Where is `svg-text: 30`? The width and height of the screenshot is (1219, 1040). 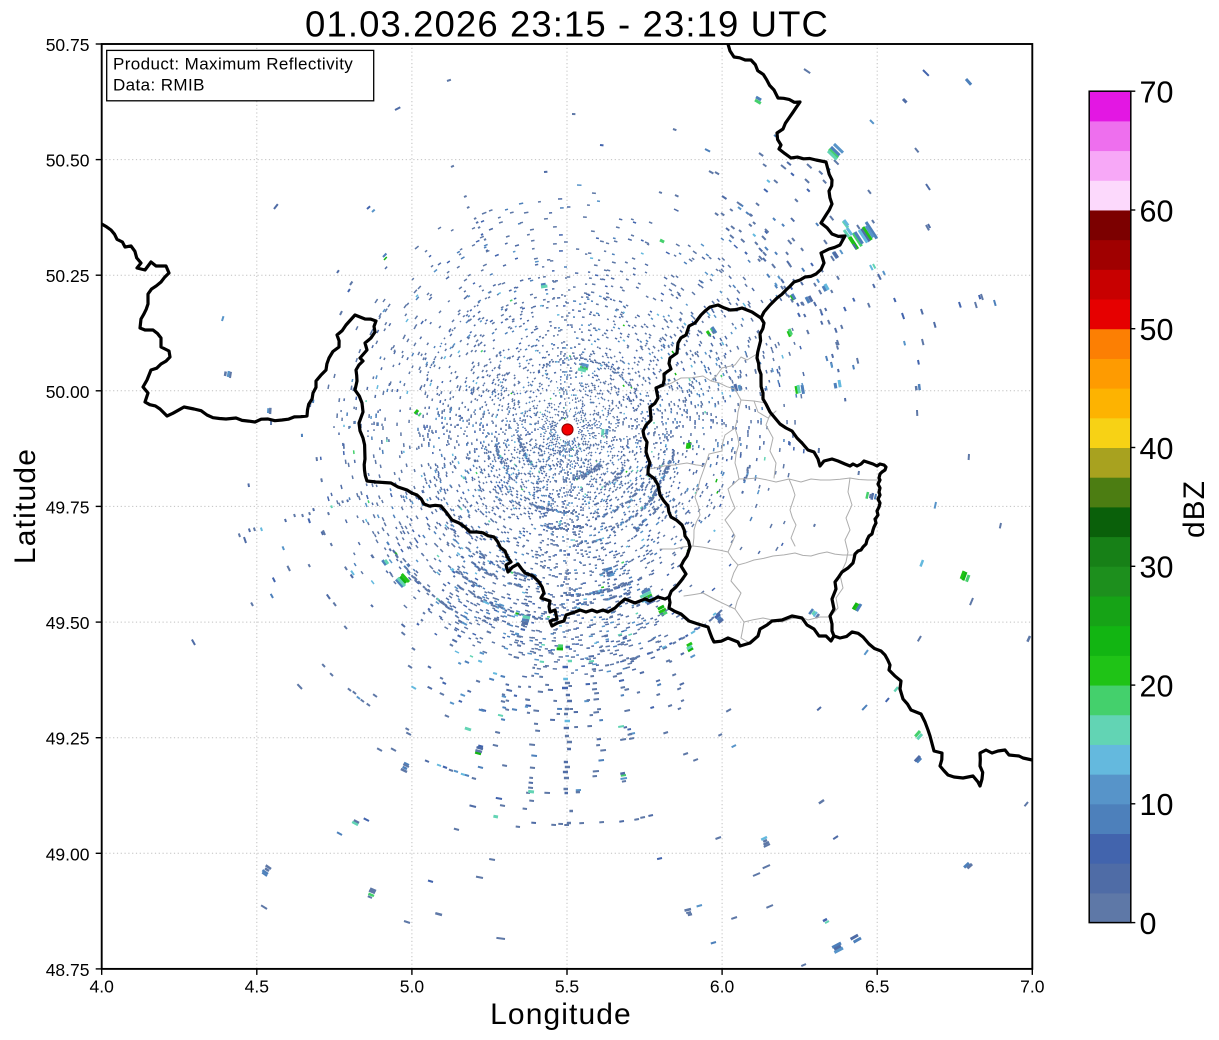 svg-text: 30 is located at coordinates (1157, 568).